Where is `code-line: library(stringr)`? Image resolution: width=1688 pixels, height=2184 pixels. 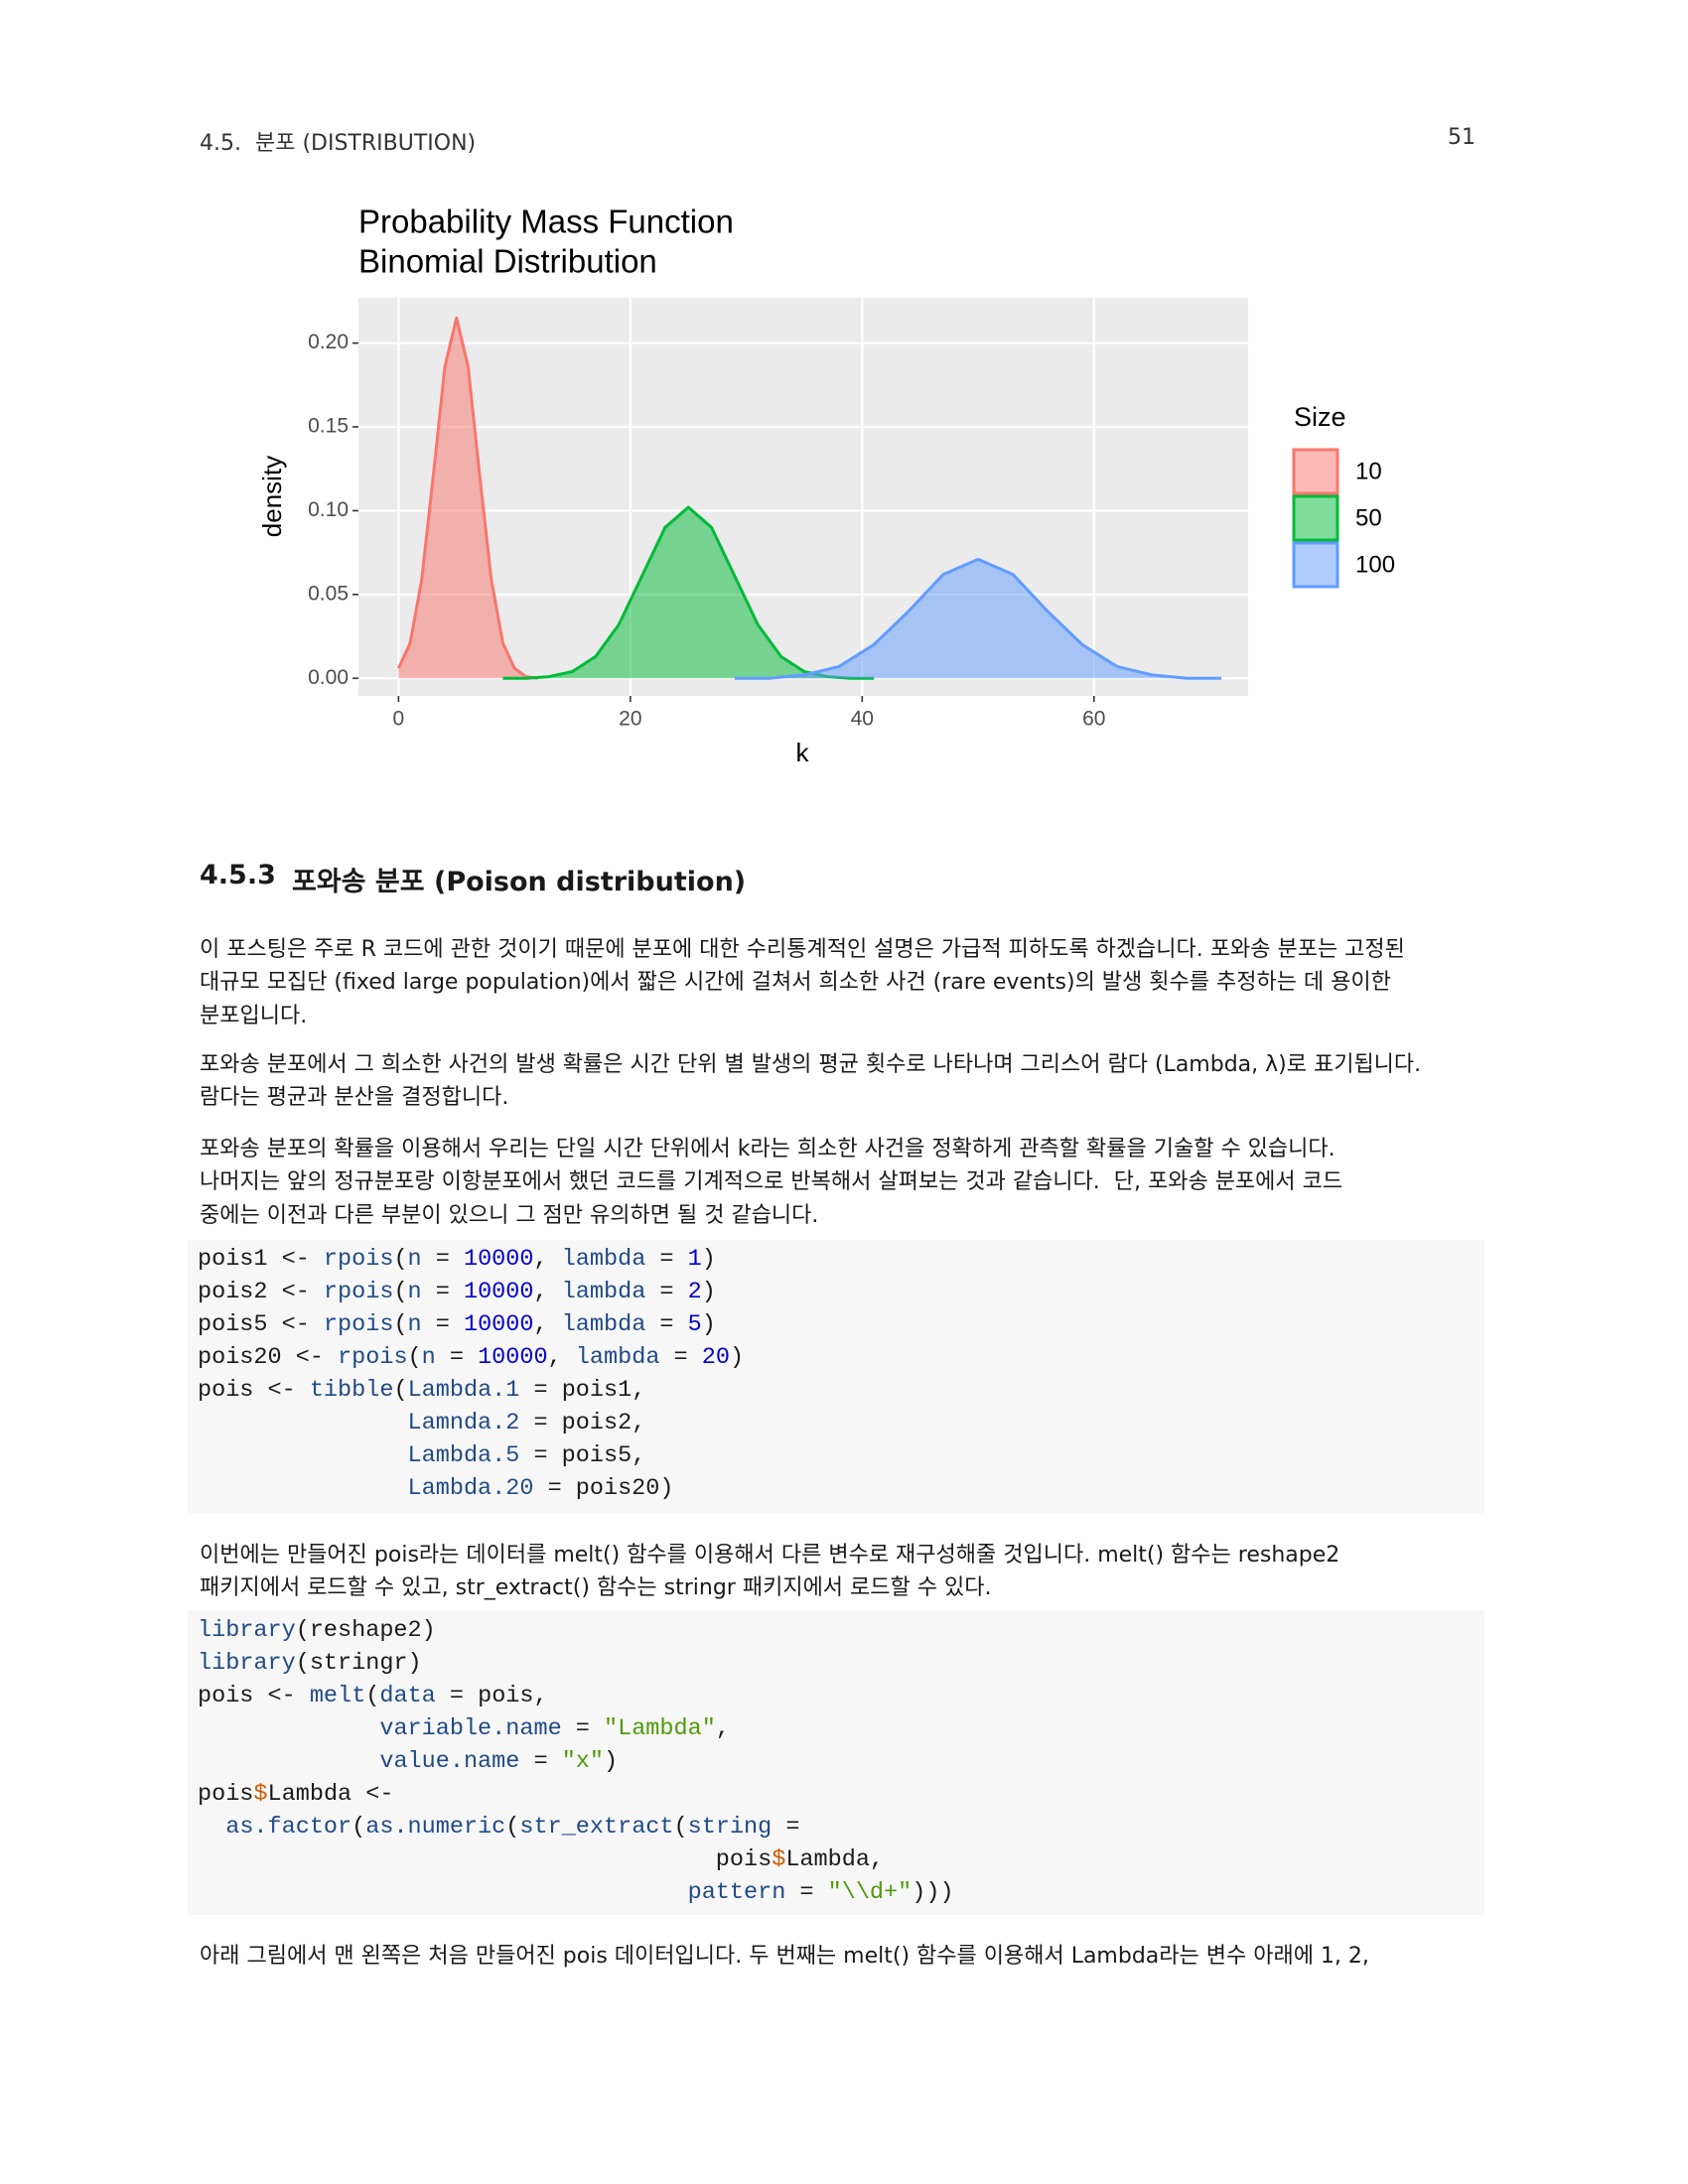 code-line: library(stringr) is located at coordinates (310, 1663).